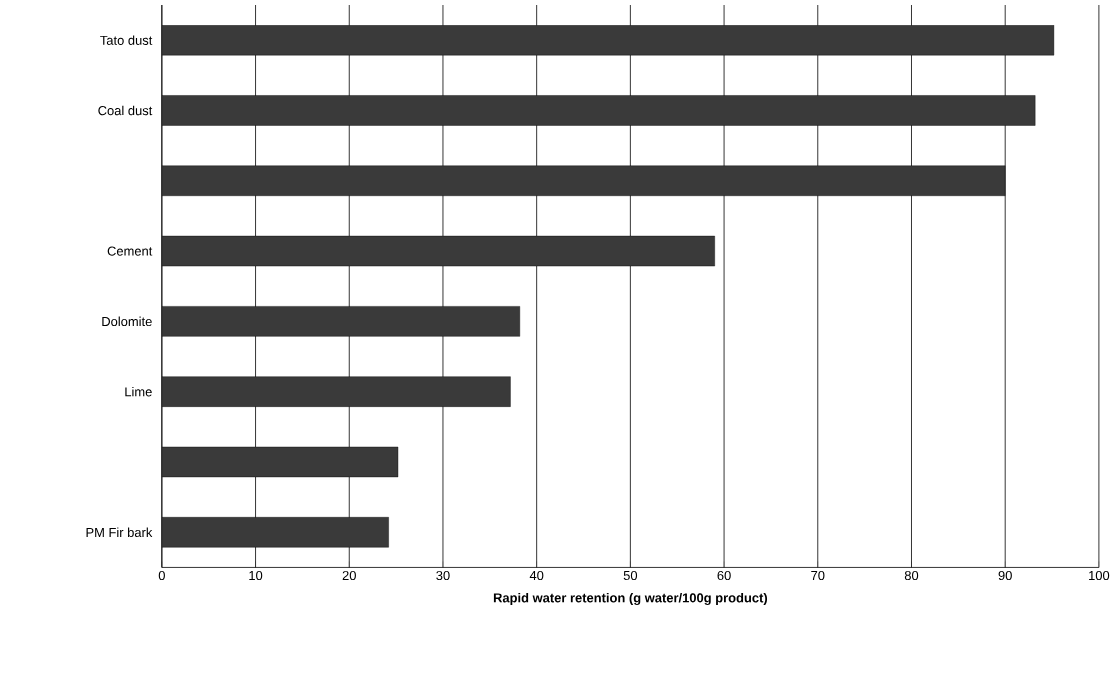 Image resolution: width=1113 pixels, height=684 pixels. What do you see at coordinates (630, 575) in the screenshot?
I see `x-tick-label: 50` at bounding box center [630, 575].